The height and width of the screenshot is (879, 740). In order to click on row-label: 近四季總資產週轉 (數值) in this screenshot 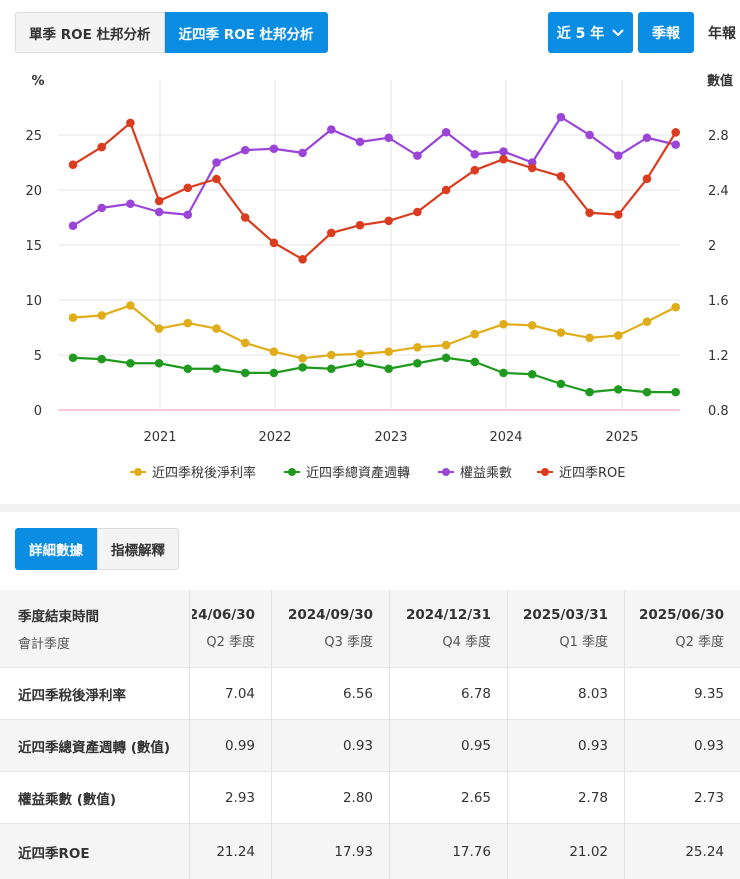, I will do `click(94, 747)`.